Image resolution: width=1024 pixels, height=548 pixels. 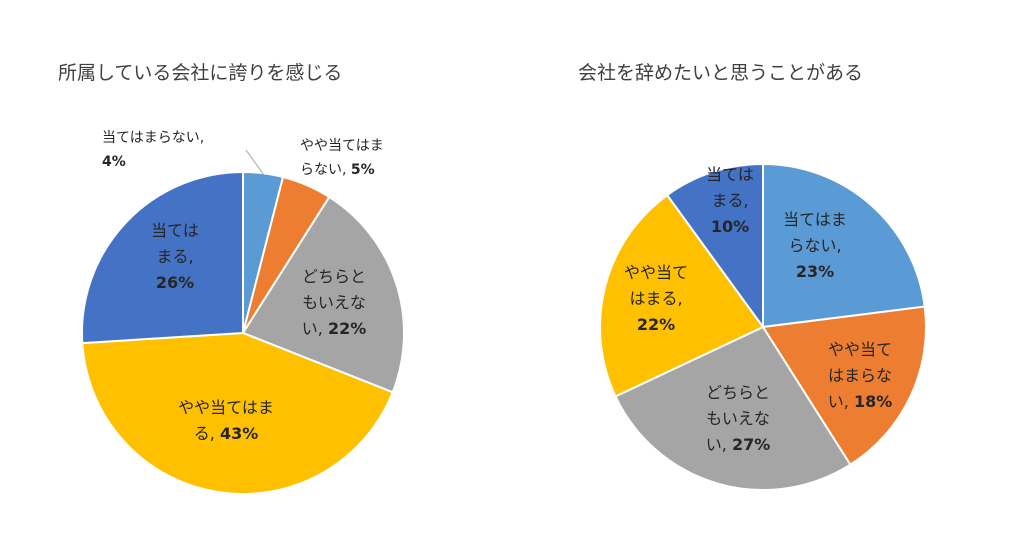 What do you see at coordinates (815, 245) in the screenshot?
I see `data-label-1: 当てはまらない, 23%` at bounding box center [815, 245].